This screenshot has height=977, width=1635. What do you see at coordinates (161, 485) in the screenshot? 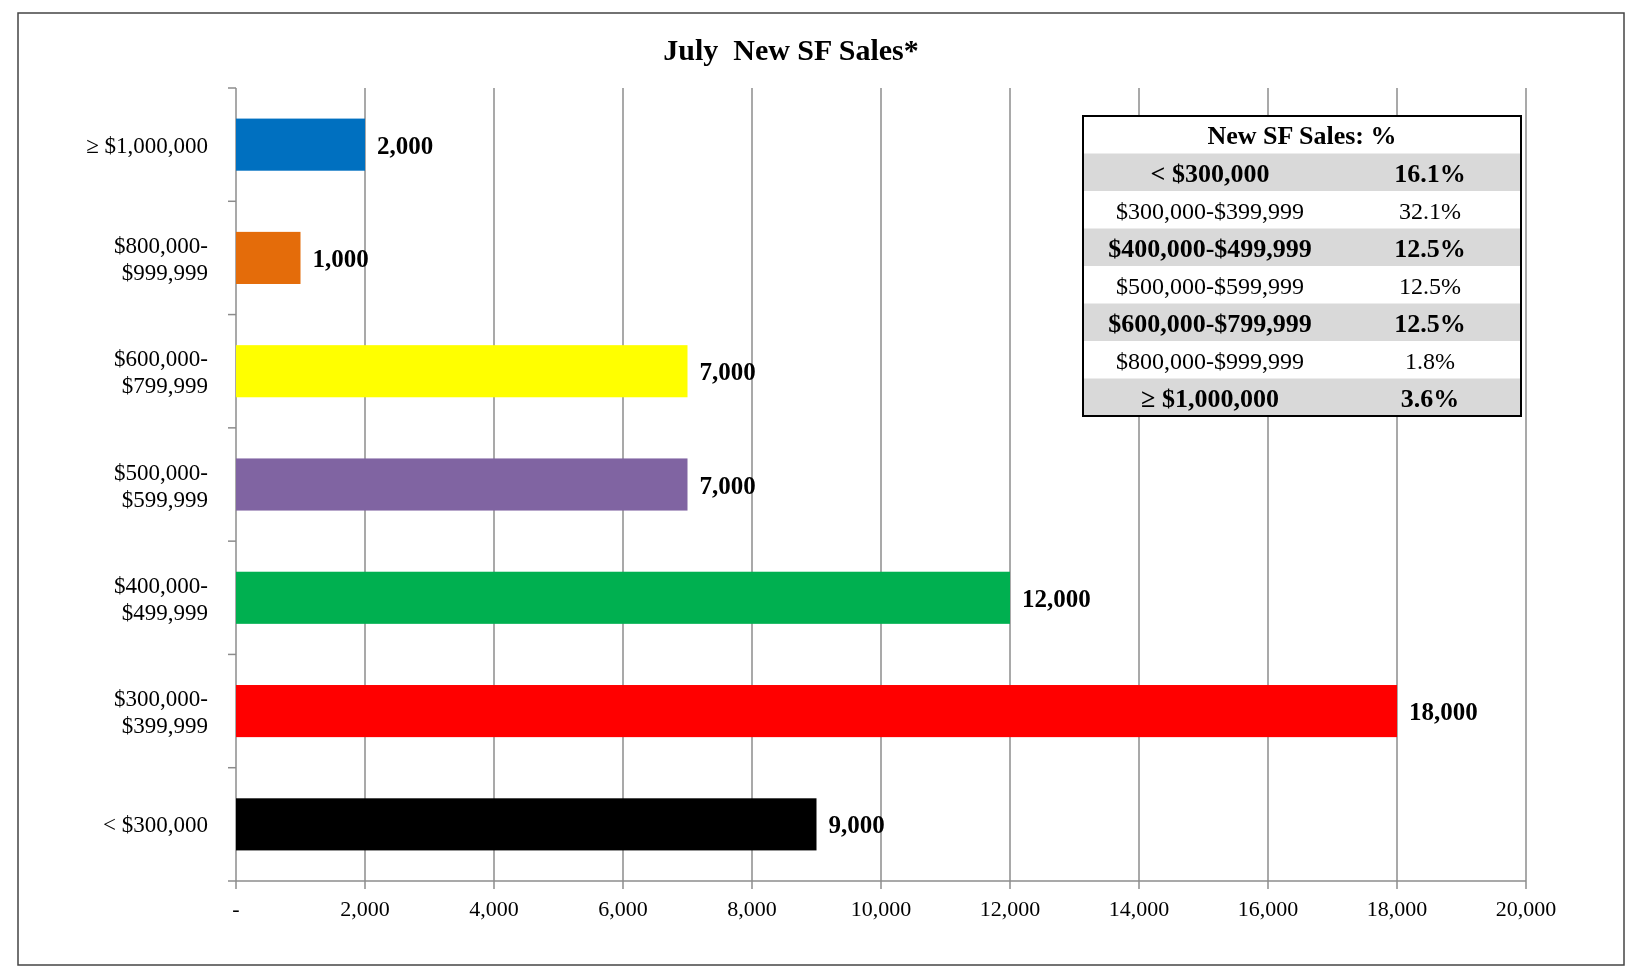
I see `y-tick-label: $500,000-$599,999` at bounding box center [161, 485].